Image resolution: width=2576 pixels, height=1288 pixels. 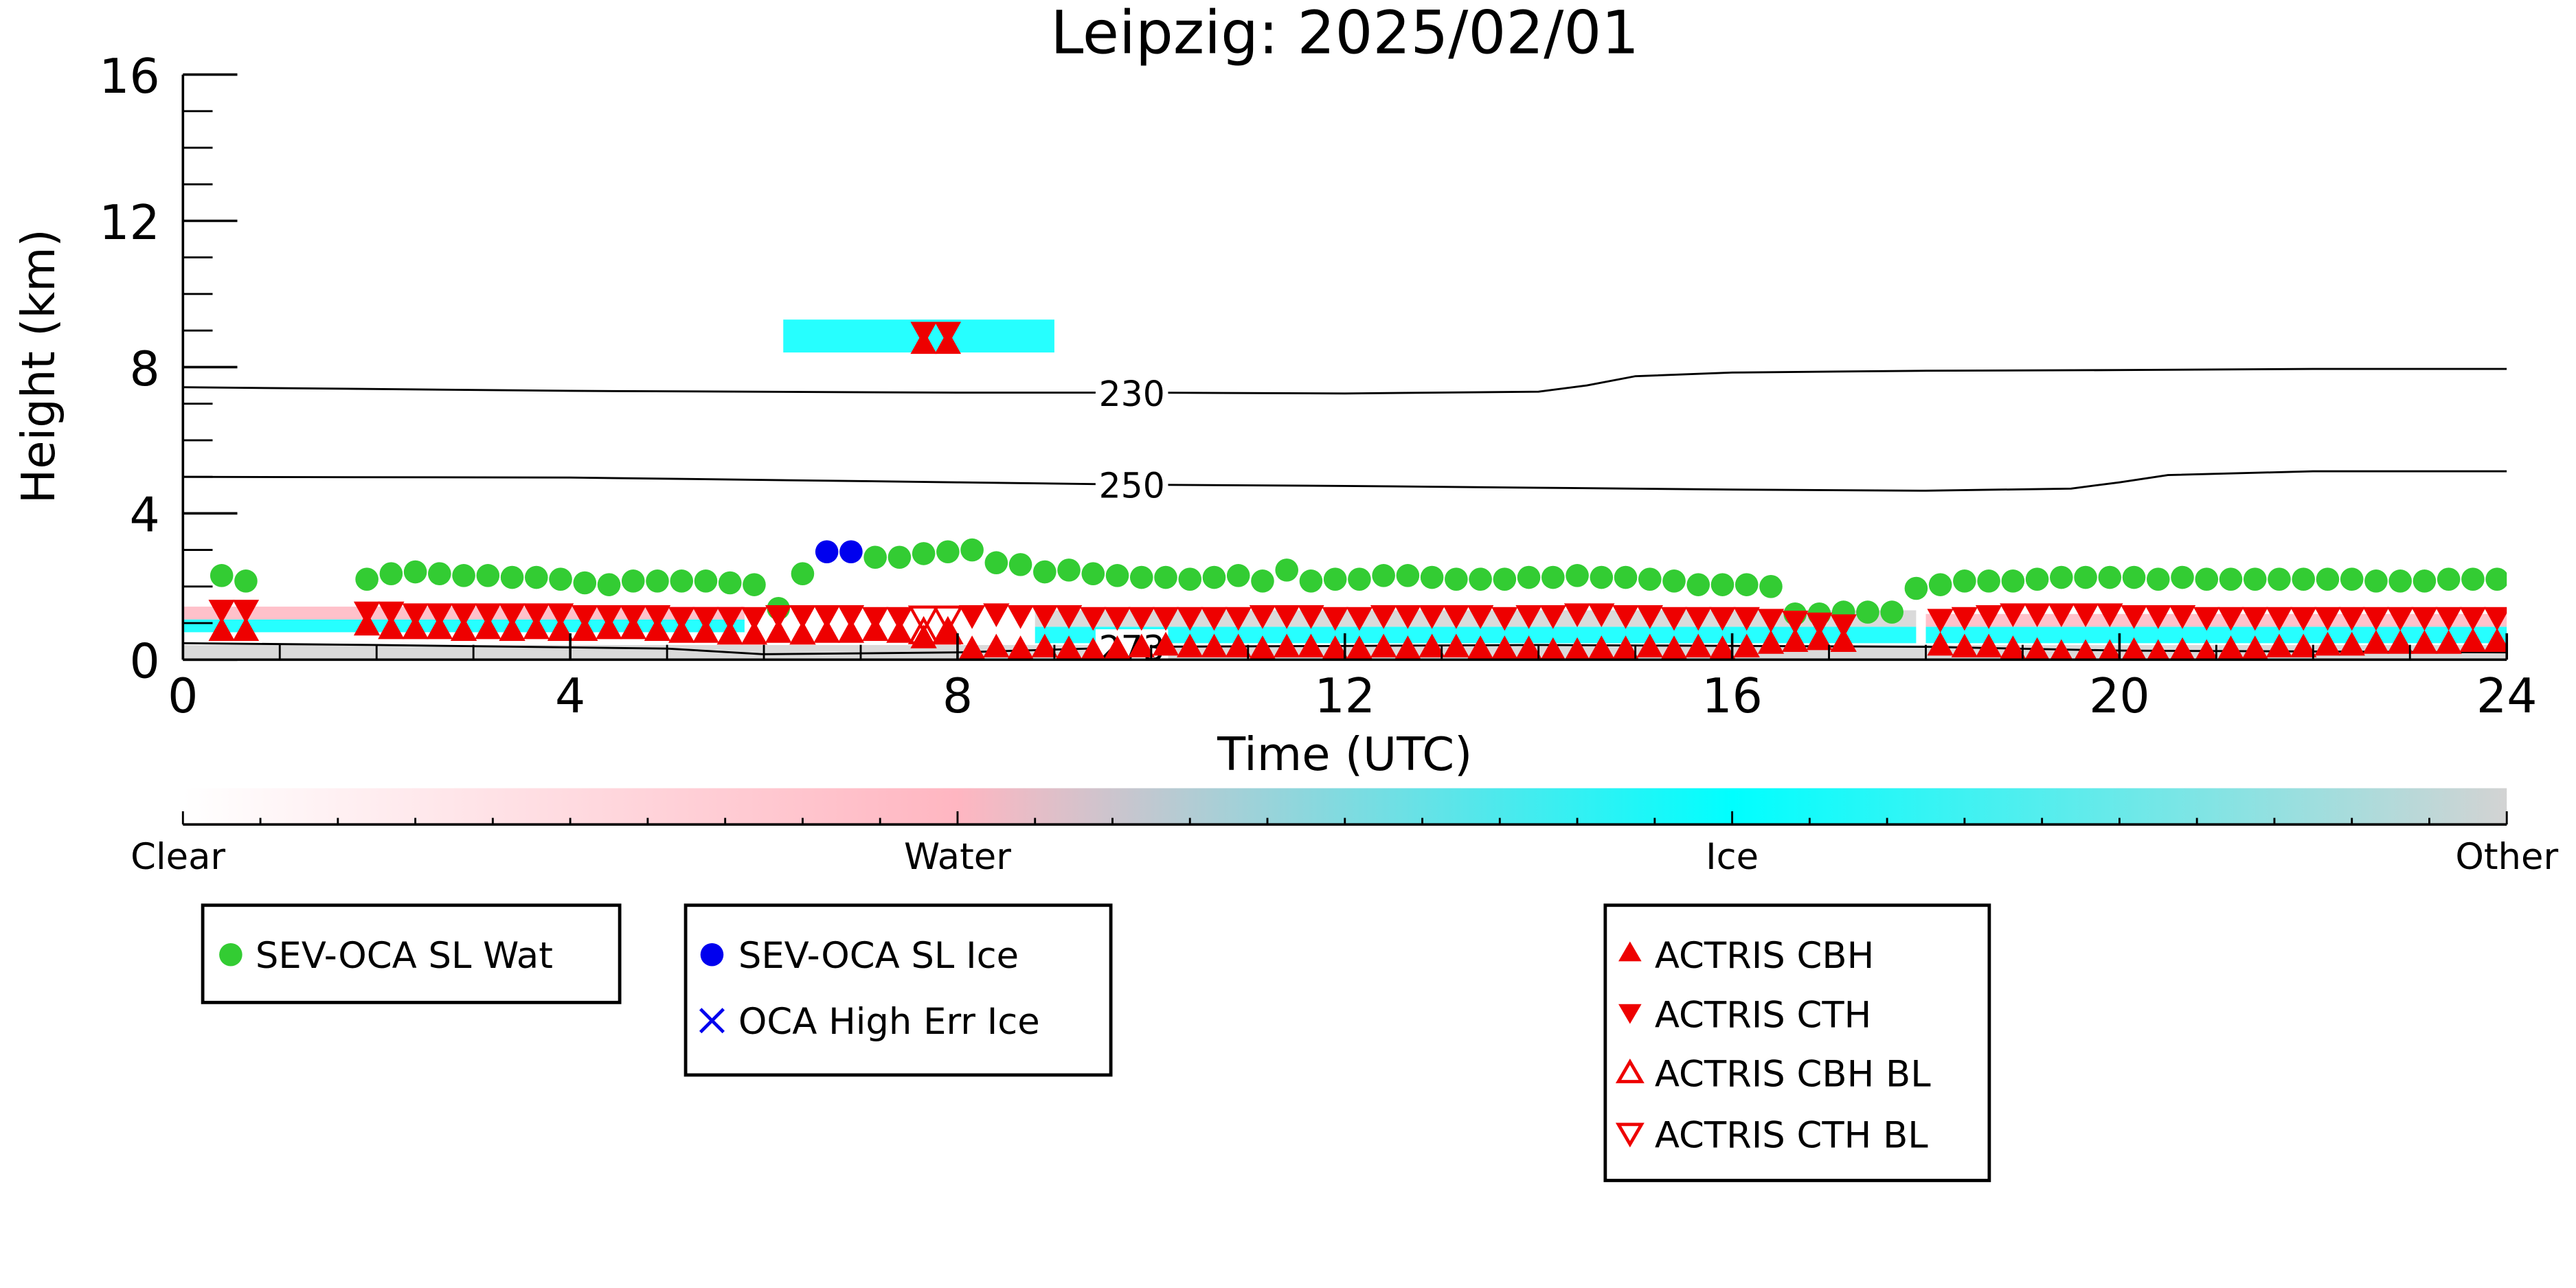 What do you see at coordinates (1630, 951) in the screenshot?
I see `legend-marker-actris-cbh` at bounding box center [1630, 951].